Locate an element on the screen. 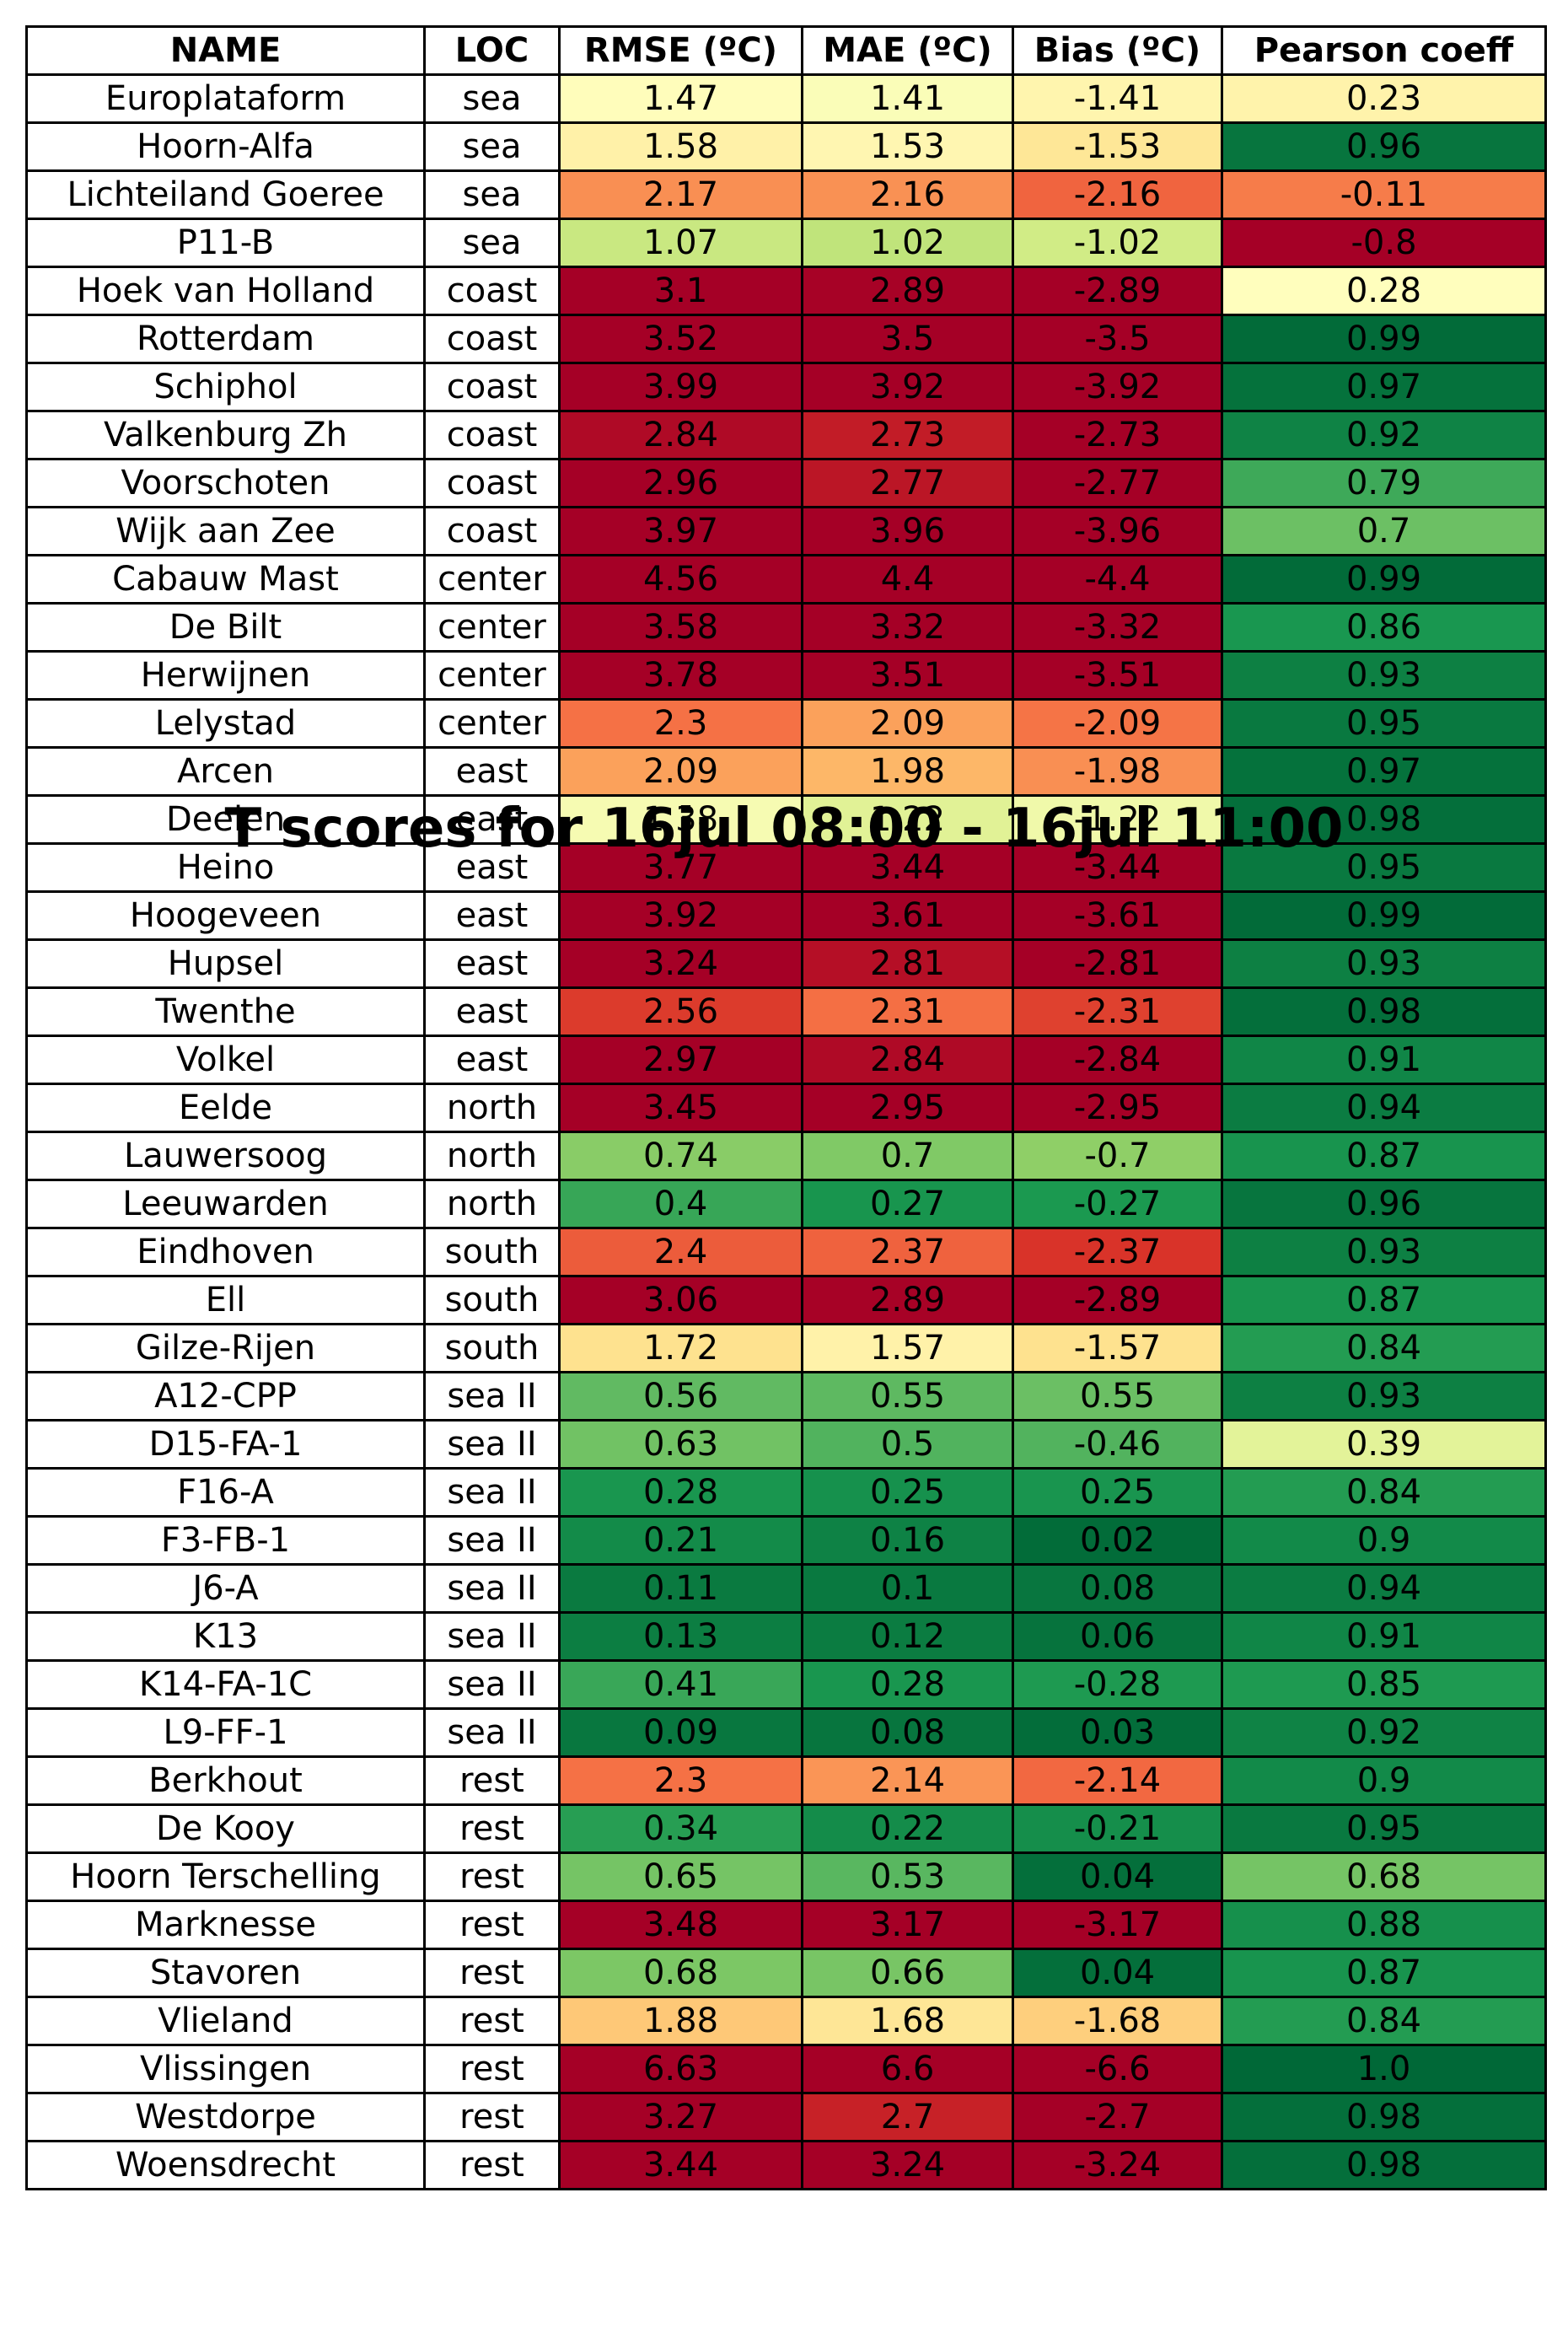 The width and height of the screenshot is (1568, 2327). cell-mae: 2.7 is located at coordinates (907, 2117).